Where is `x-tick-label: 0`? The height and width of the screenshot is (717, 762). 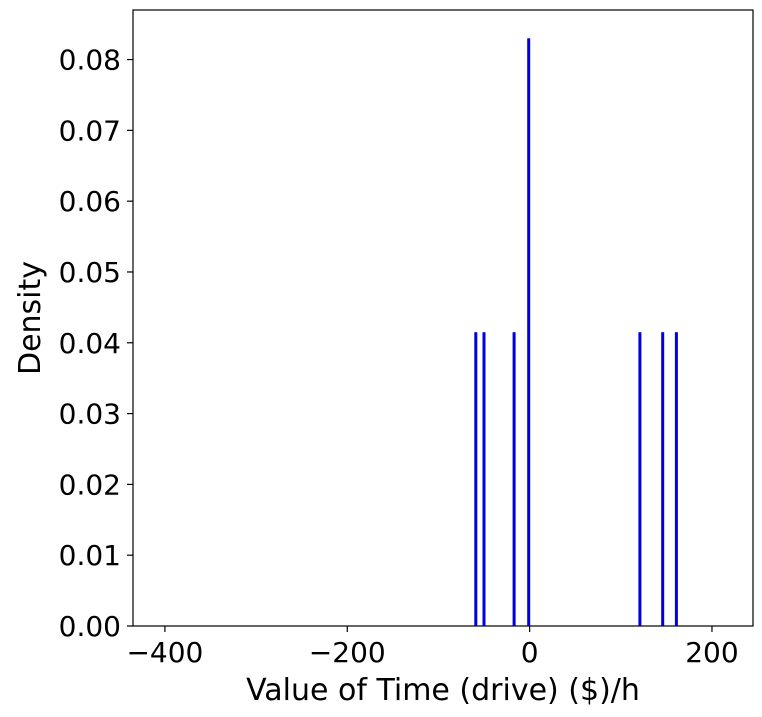
x-tick-label: 0 is located at coordinates (530, 652).